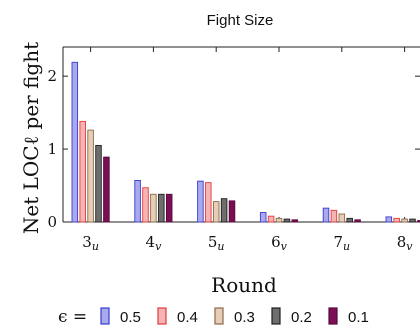 Image resolution: width=420 pixels, height=334 pixels. I want to click on bar-0-1-4v, so click(169, 208).